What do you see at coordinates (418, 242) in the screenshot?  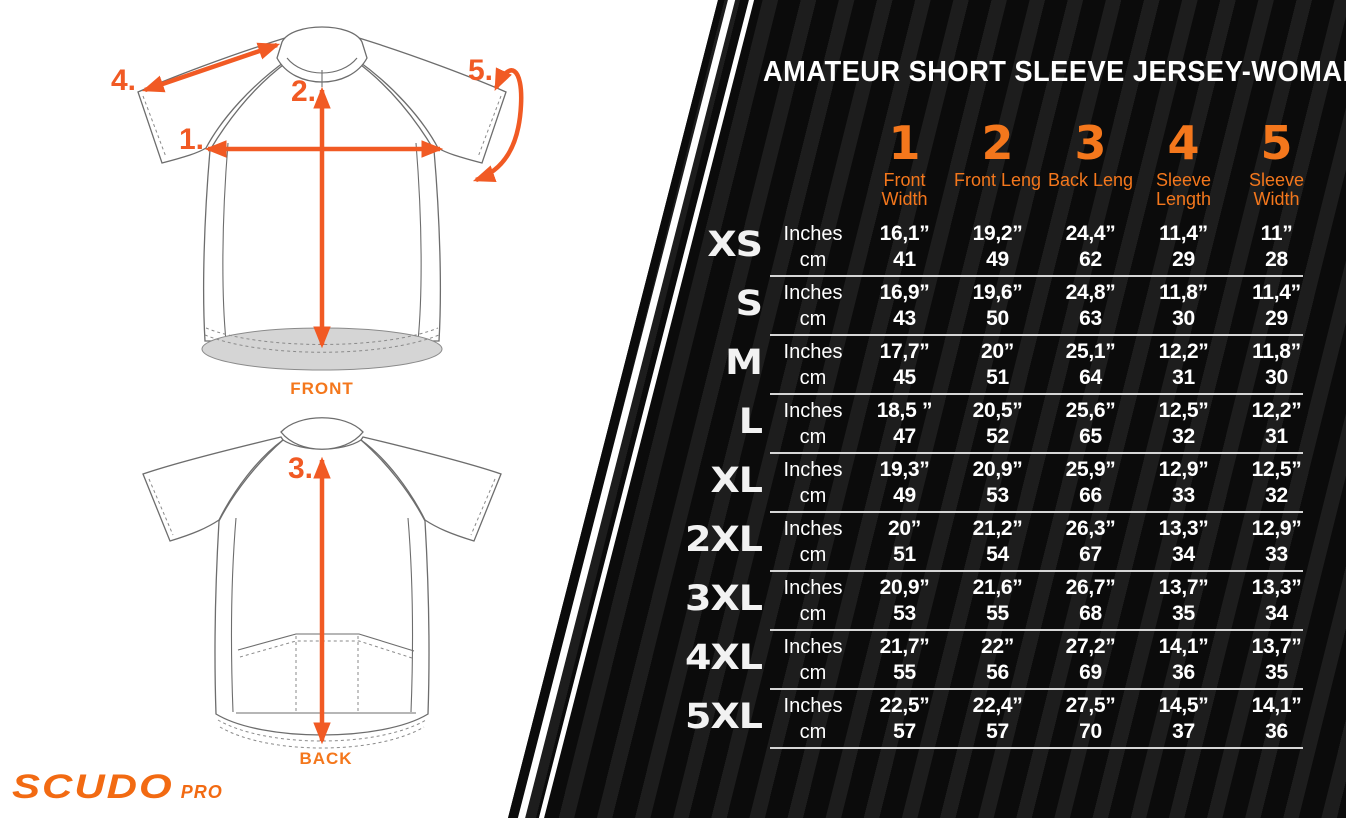 I see `front-right-panel-seam` at bounding box center [418, 242].